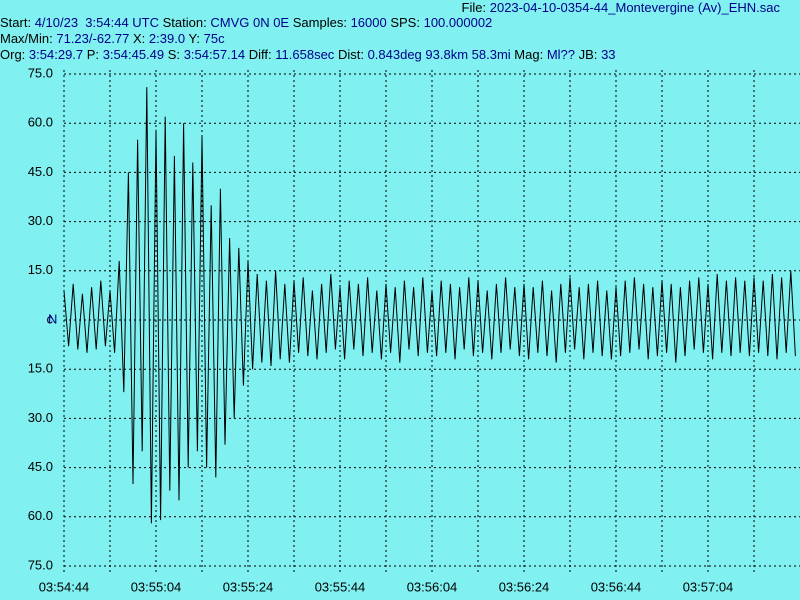 This screenshot has height=600, width=800. What do you see at coordinates (260, 54) in the screenshot?
I see `field-label: Diff:` at bounding box center [260, 54].